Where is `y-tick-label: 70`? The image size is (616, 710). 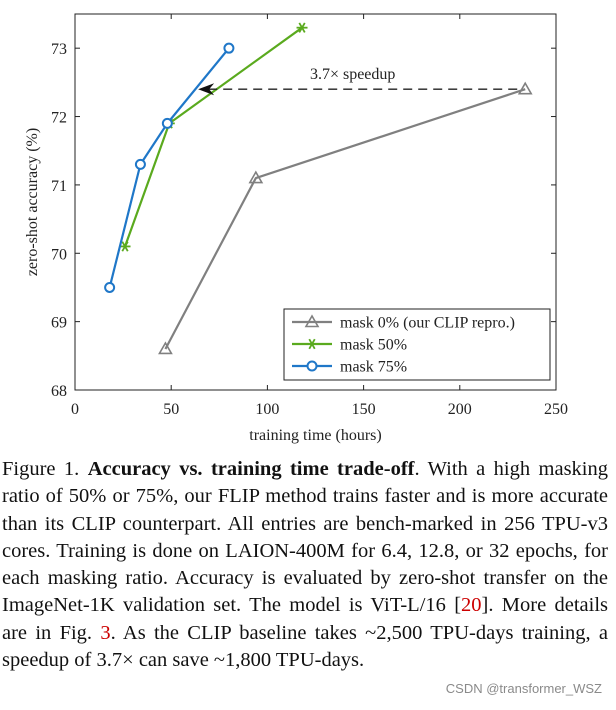
y-tick-label: 70 is located at coordinates (59, 254).